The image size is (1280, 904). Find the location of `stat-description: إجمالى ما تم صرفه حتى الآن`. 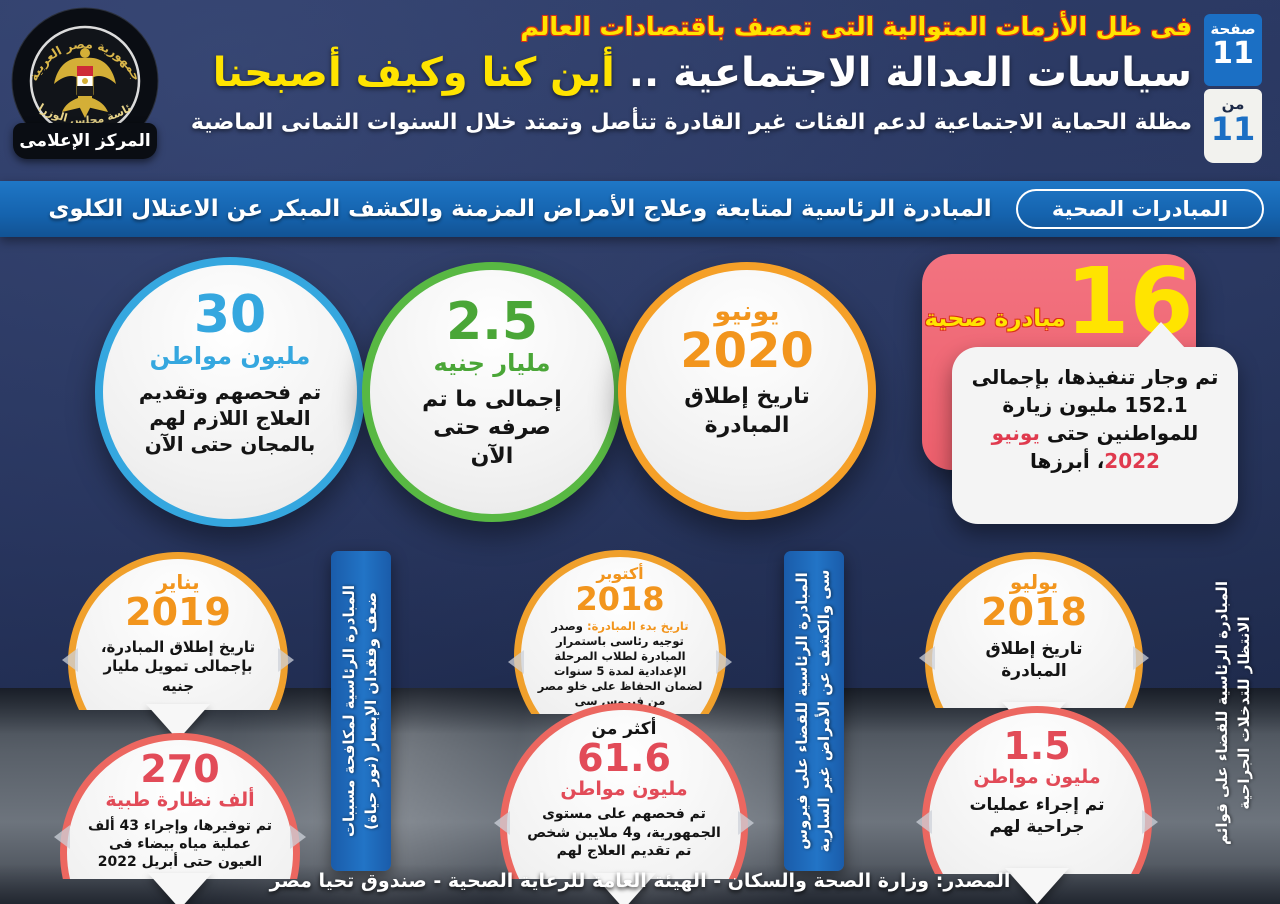

stat-description: إجمالى ما تم صرفه حتى الآن is located at coordinates (492, 427).